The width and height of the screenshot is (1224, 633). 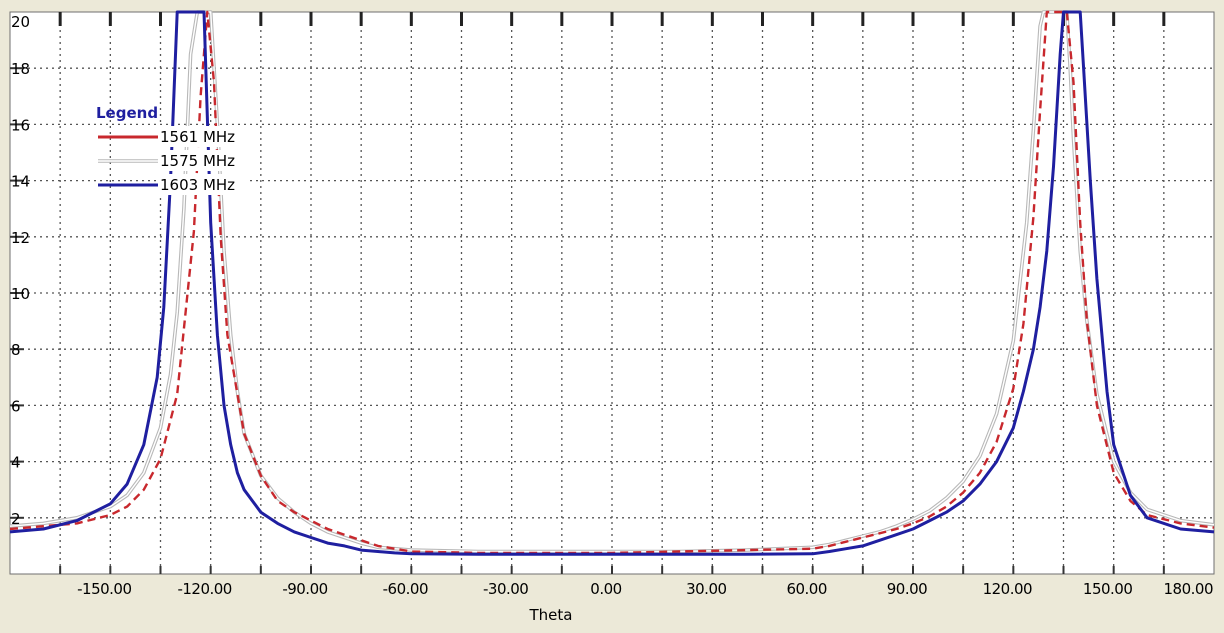 What do you see at coordinates (20, 69) in the screenshot?
I see `y-tick-label: 18` at bounding box center [20, 69].